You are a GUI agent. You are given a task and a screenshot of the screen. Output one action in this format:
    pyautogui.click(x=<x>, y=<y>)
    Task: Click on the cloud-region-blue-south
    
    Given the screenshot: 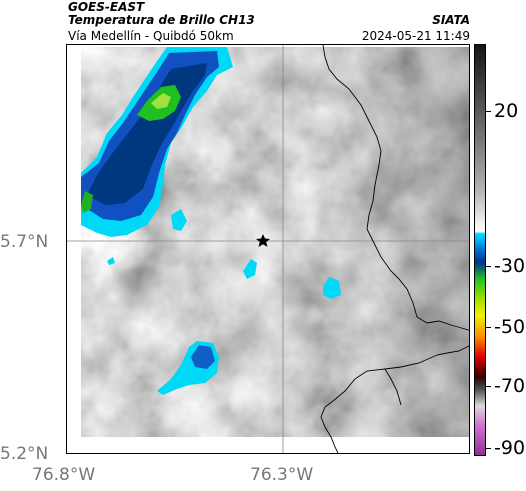 What is the action you would take?
    pyautogui.click(x=203, y=357)
    